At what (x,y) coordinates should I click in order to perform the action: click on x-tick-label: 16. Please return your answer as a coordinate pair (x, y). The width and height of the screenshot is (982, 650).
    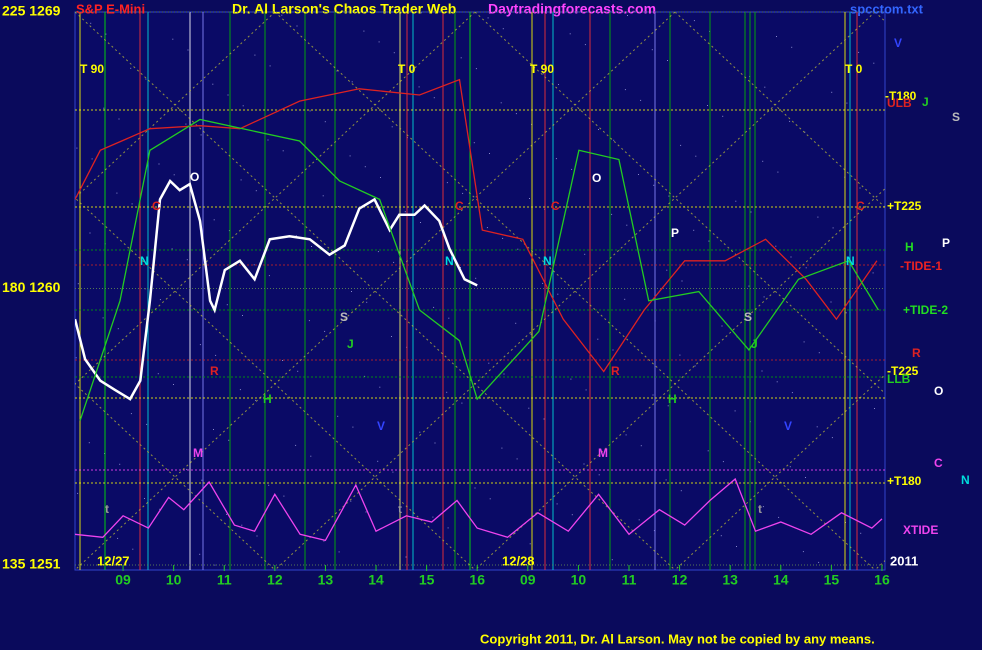
    Looking at the image, I should click on (882, 580).